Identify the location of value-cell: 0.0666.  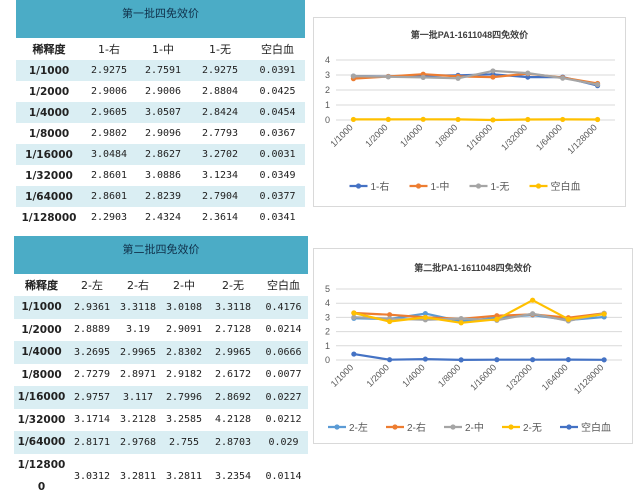
(284, 352).